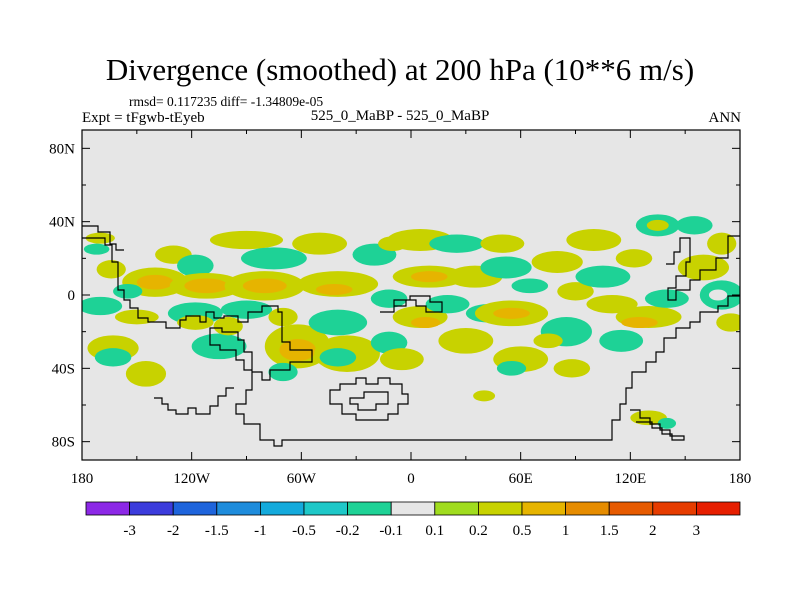  I want to click on colorbar-label: -0.2, so click(348, 531).